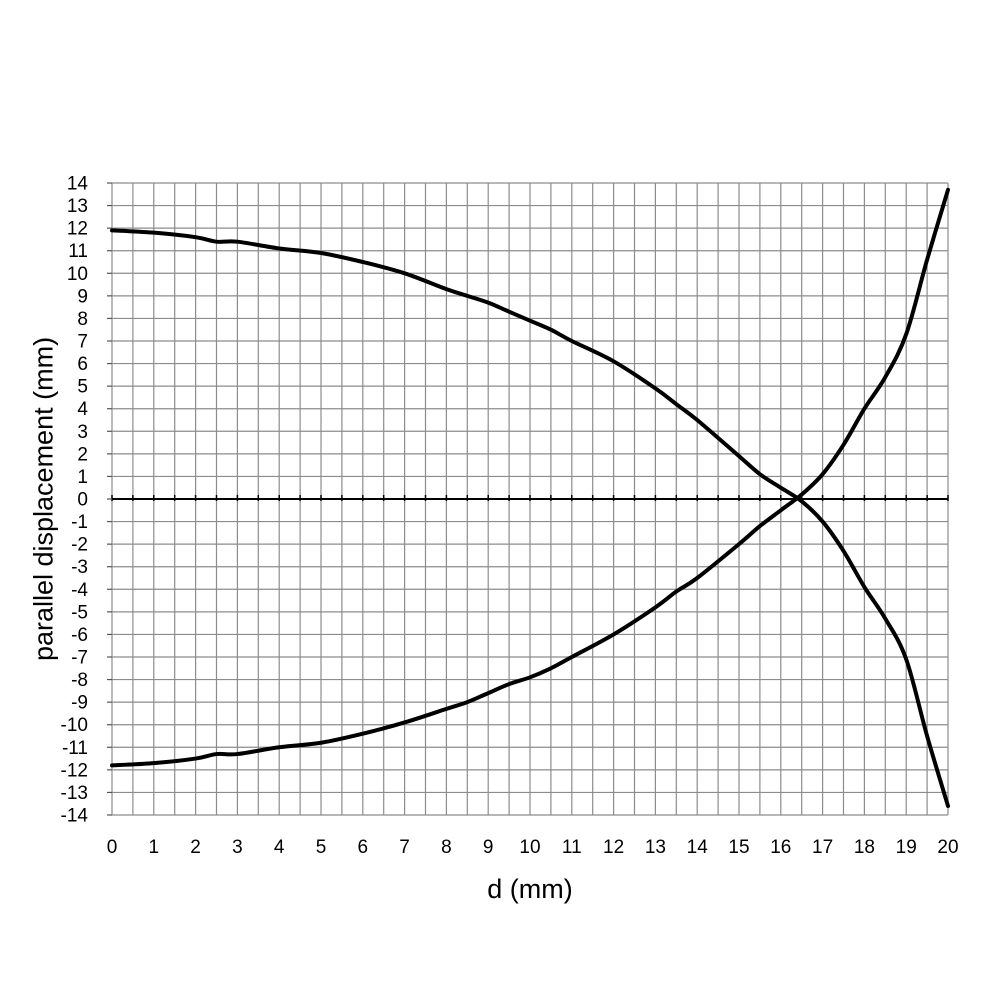 The height and width of the screenshot is (1000, 1000). I want to click on x-tick-label: 16, so click(780, 847).